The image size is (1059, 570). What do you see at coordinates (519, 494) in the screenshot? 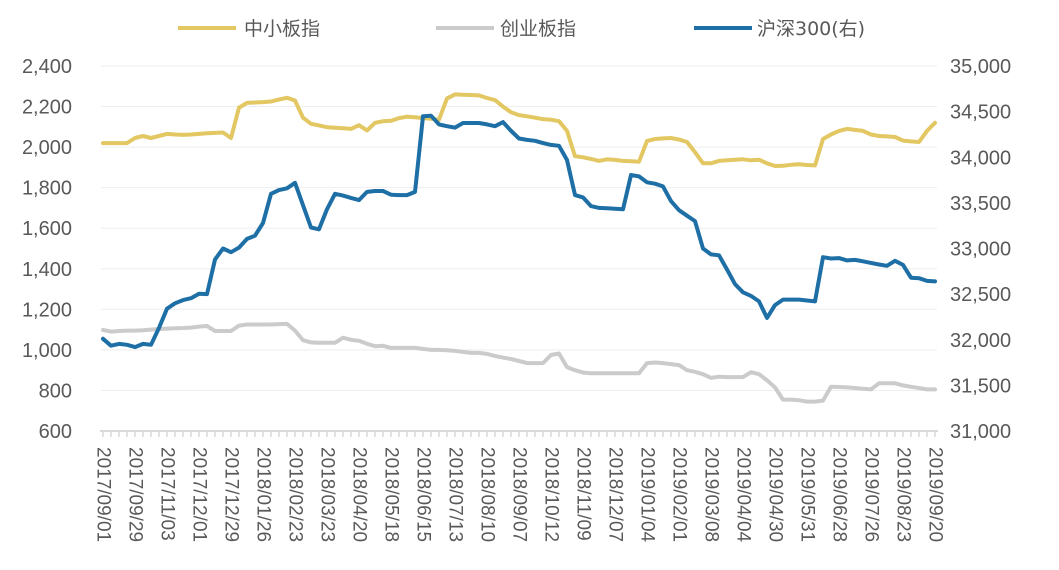
I see `x-tick-label: 2018/09/07` at bounding box center [519, 494].